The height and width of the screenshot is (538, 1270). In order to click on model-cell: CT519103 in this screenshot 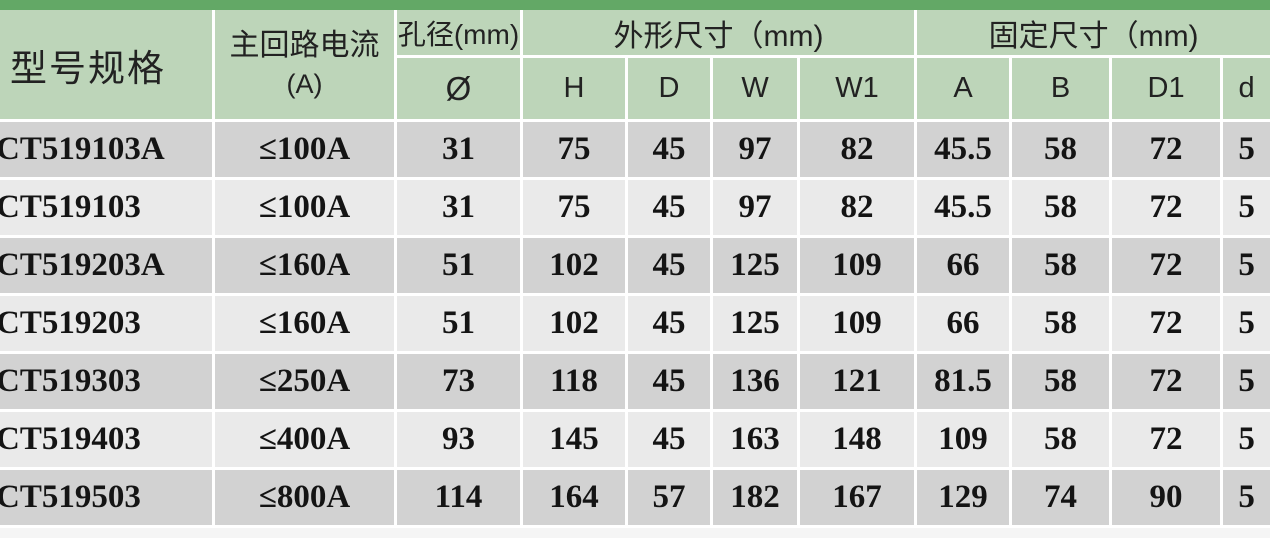, I will do `click(107, 209)`.